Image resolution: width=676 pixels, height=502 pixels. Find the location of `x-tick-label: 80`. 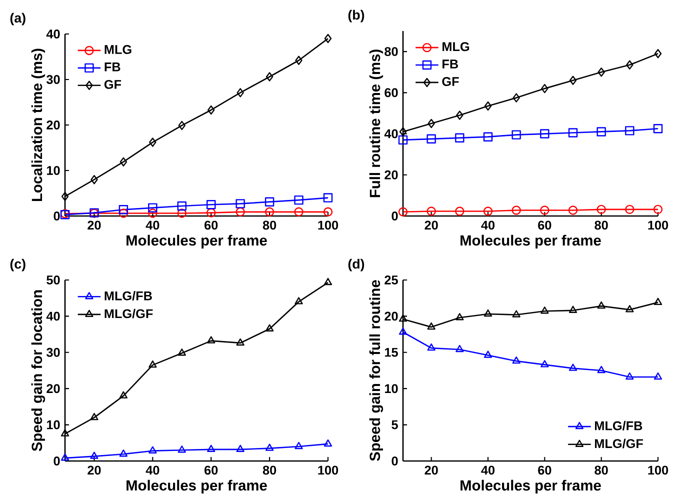

x-tick-label: 80 is located at coordinates (269, 225).